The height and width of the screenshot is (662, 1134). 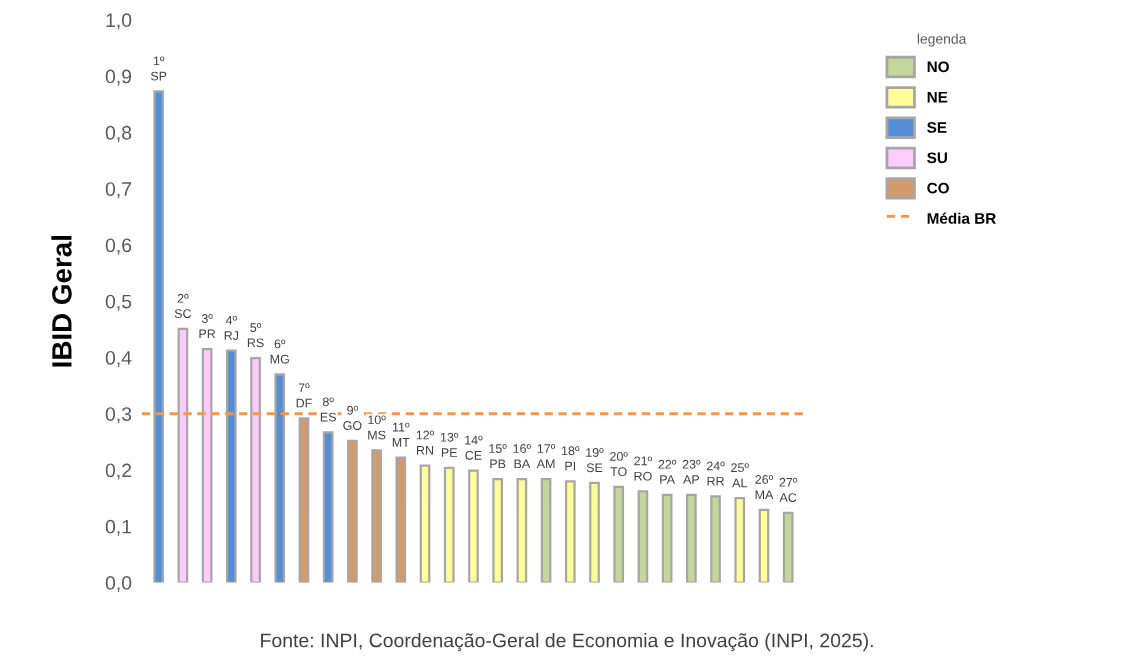 I want to click on y-tick-label: 0,8, so click(x=118, y=133).